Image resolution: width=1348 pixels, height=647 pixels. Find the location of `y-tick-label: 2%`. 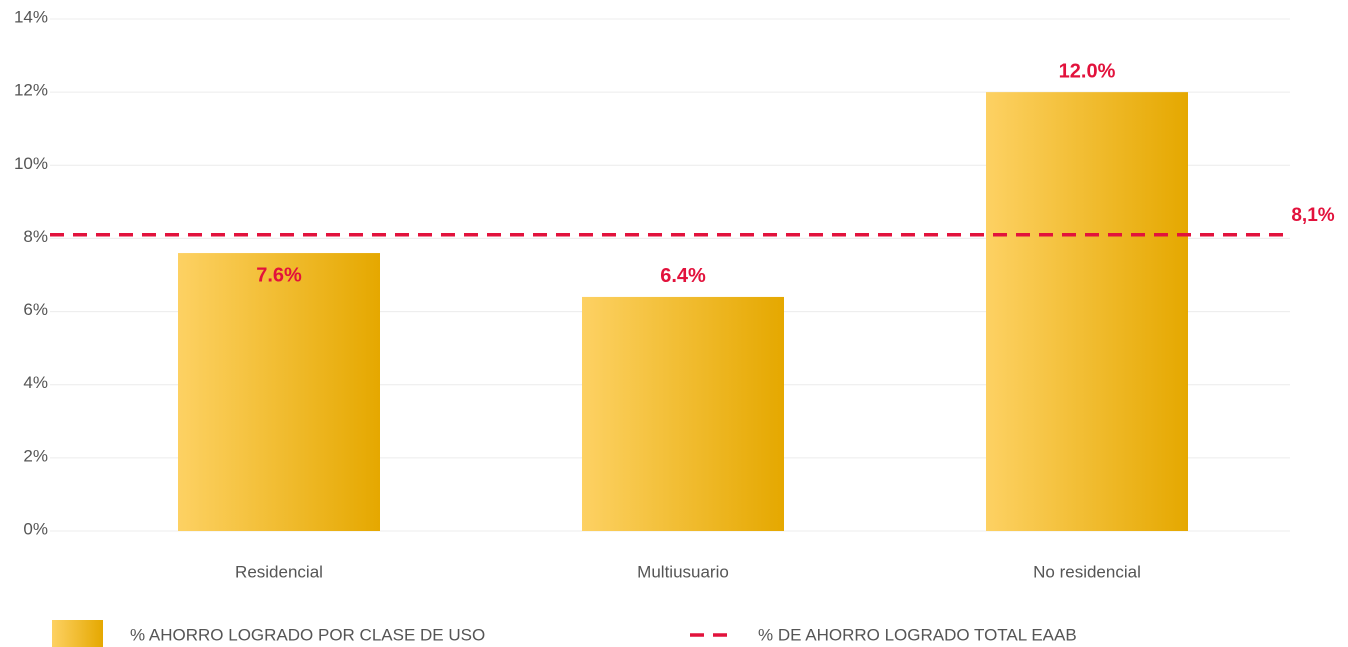

y-tick-label: 2% is located at coordinates (35, 455).